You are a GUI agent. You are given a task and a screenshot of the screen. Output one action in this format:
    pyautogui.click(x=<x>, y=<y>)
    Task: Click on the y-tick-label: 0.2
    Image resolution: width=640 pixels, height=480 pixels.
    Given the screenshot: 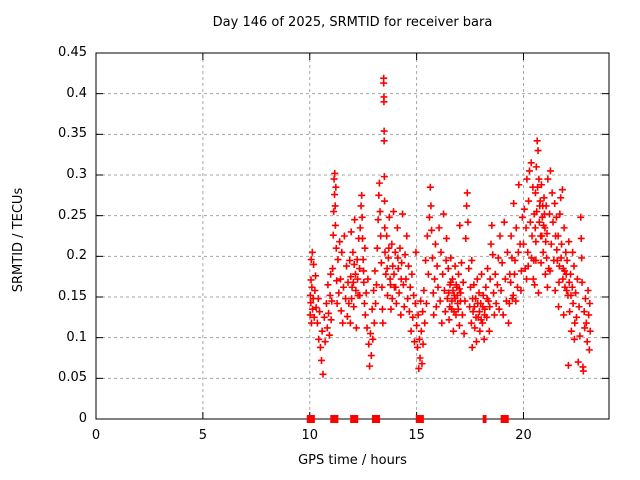 What is the action you would take?
    pyautogui.click(x=76, y=256)
    